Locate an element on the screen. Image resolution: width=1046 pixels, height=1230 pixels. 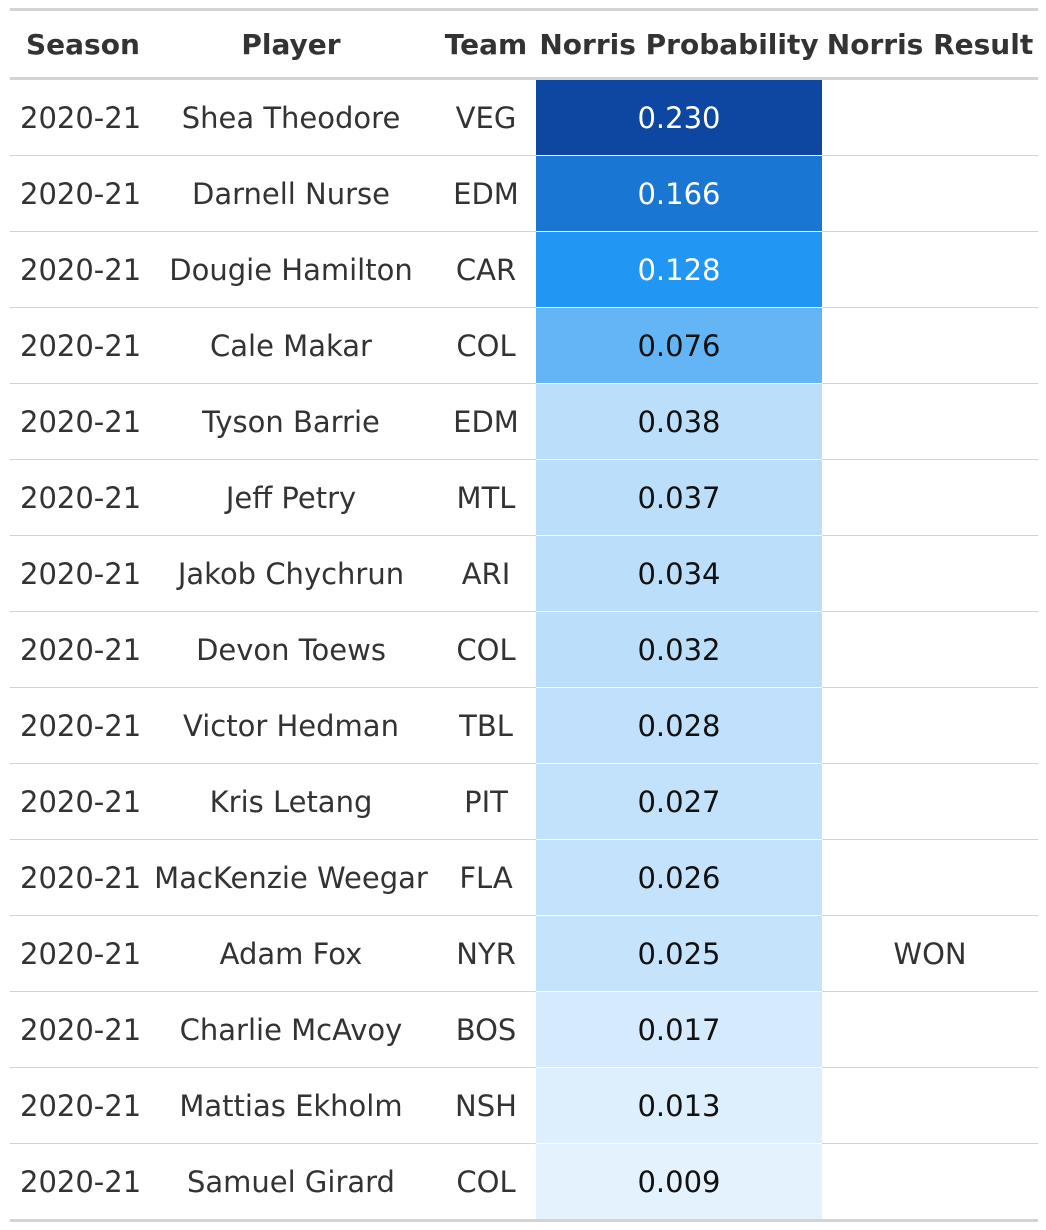
norris-probability-cell: 0.009 is located at coordinates (679, 1182).